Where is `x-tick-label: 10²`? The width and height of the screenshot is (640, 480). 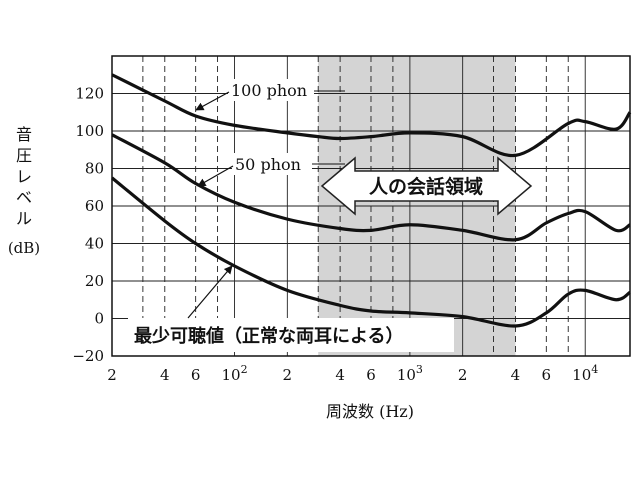 x-tick-label: 10² is located at coordinates (235, 373).